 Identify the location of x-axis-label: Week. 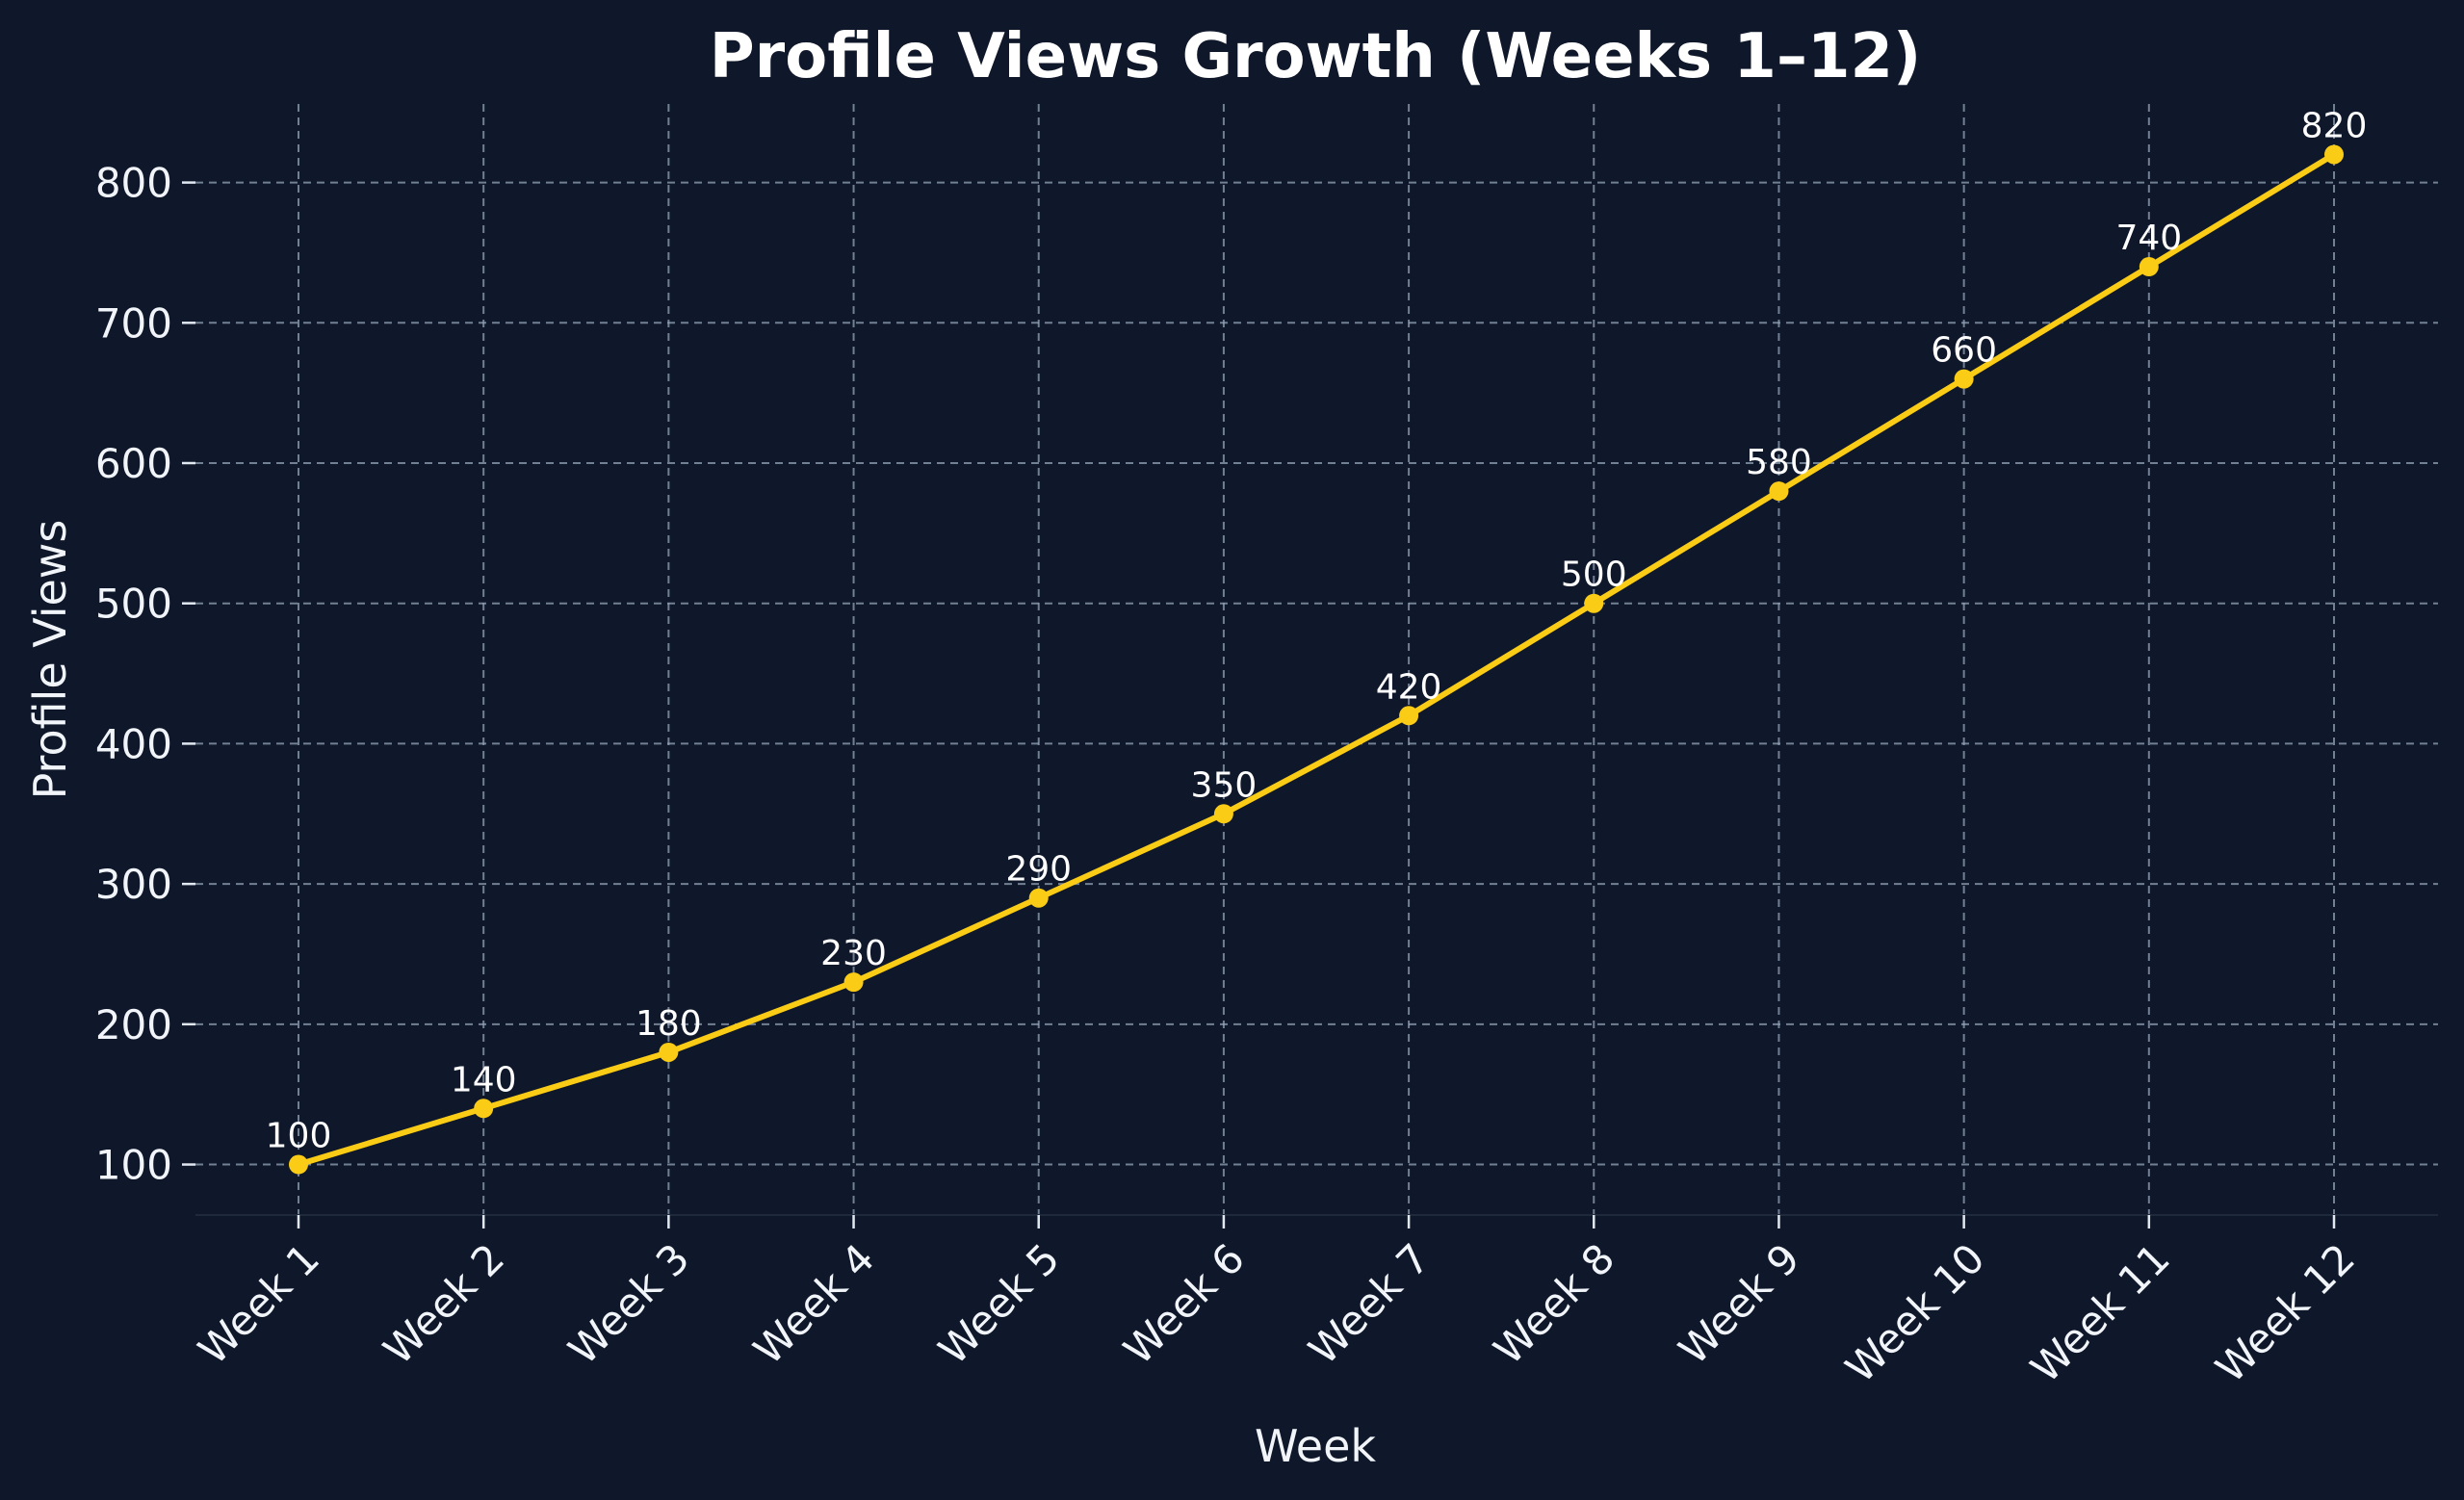
(1315, 1446).